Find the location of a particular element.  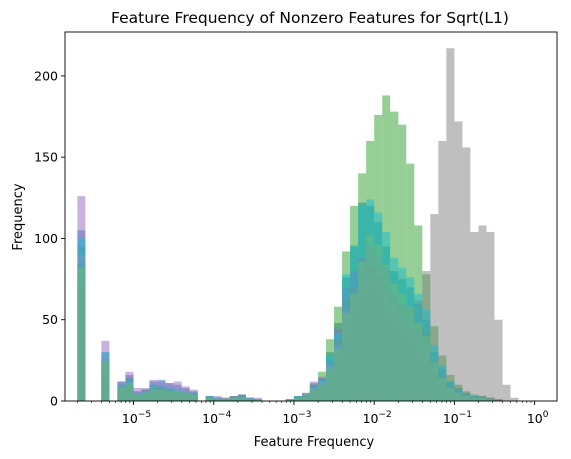

x-tick-exponent: −1 is located at coordinates (465, 415).